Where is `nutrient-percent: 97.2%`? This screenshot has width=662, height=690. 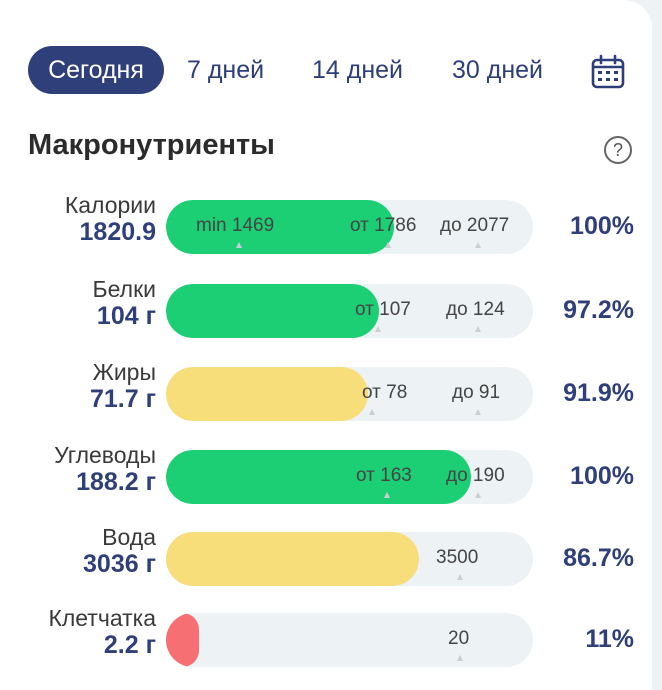
nutrient-percent: 97.2% is located at coordinates (598, 310).